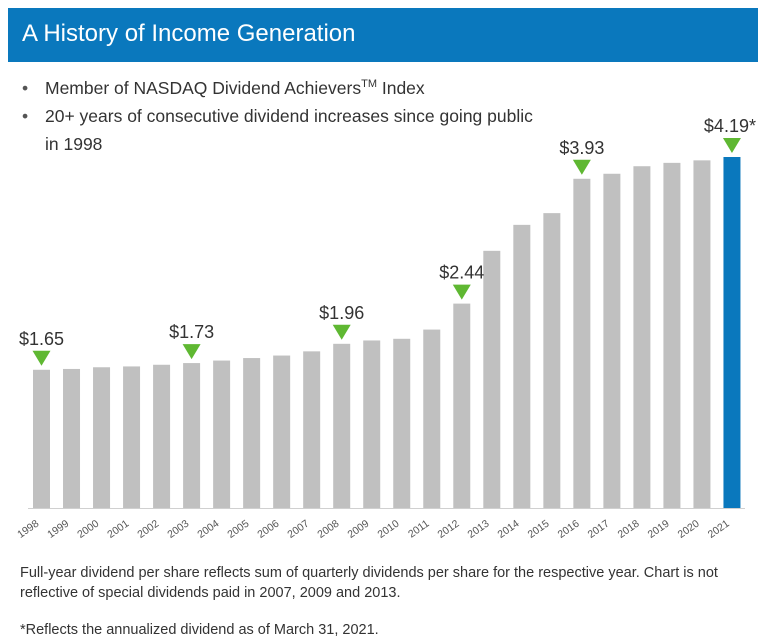 This screenshot has height=642, width=770. I want to click on x-tick-label: 2001, so click(118, 529).